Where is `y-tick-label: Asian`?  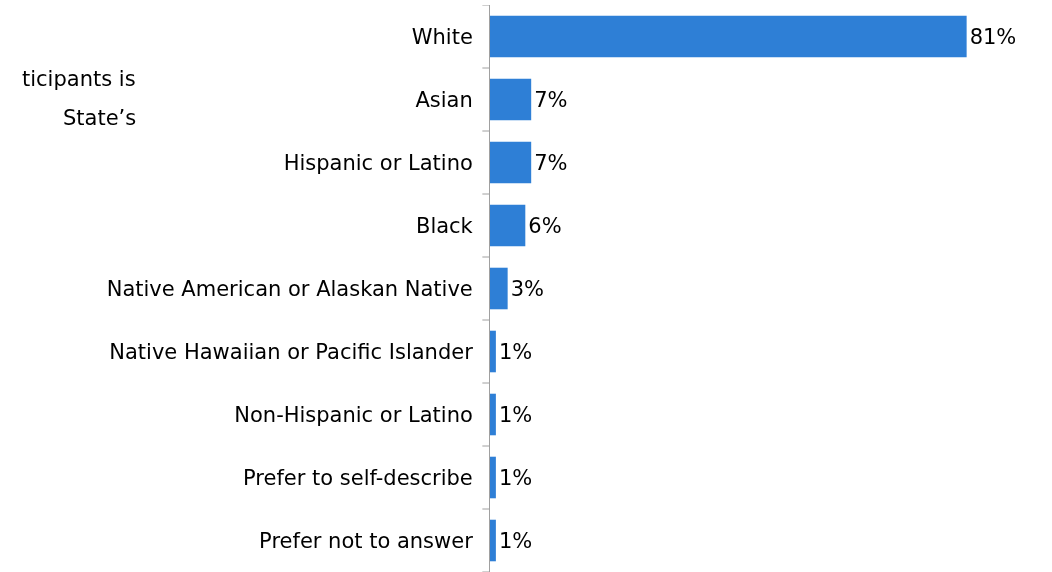
y-tick-label: Asian is located at coordinates (444, 99).